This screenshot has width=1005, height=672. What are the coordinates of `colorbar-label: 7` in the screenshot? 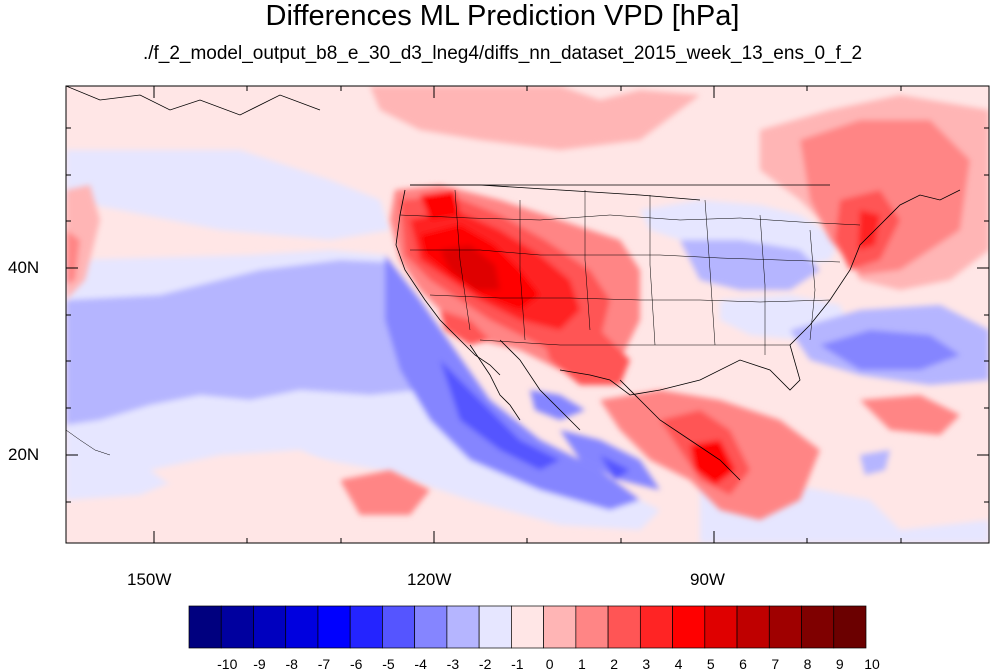 It's located at (775, 664).